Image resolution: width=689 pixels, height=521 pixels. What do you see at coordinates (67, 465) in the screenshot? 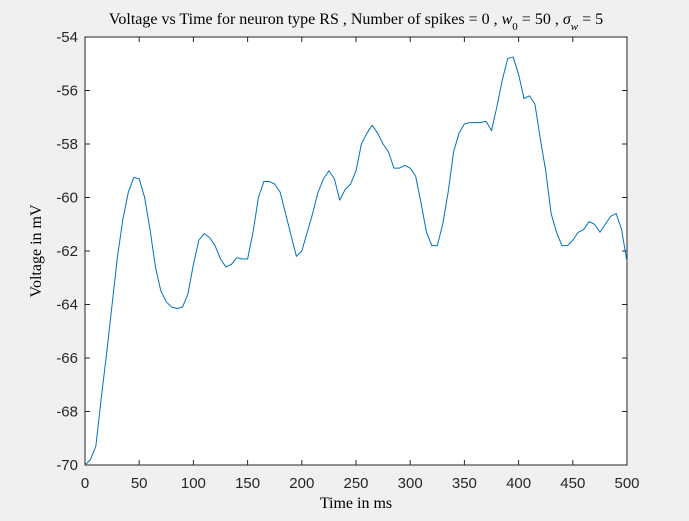
I see `y-tick-label: -70` at bounding box center [67, 465].